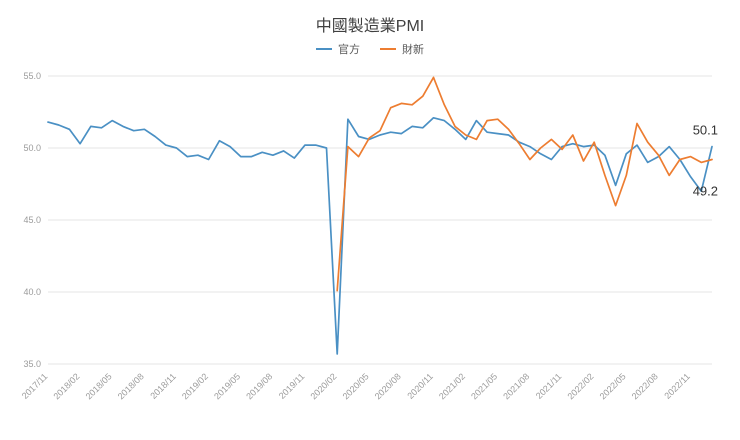  I want to click on x-axis-tick-label: 2018/05, so click(99, 386).